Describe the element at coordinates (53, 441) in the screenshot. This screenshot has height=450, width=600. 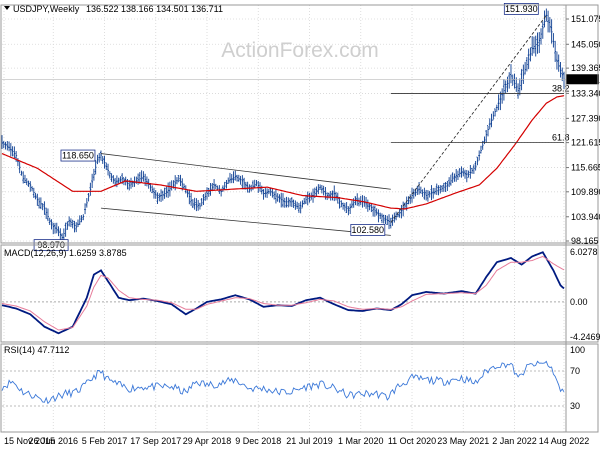
I see `x-tick-label: 26 Jun 2016` at that location.